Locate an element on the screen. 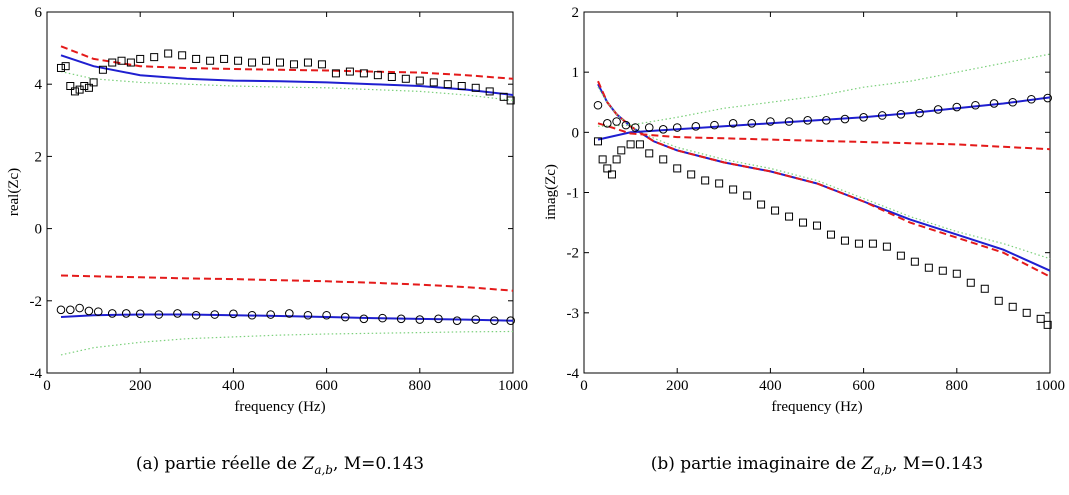  caption-prefix: (a) partie réelle de is located at coordinates (219, 464).